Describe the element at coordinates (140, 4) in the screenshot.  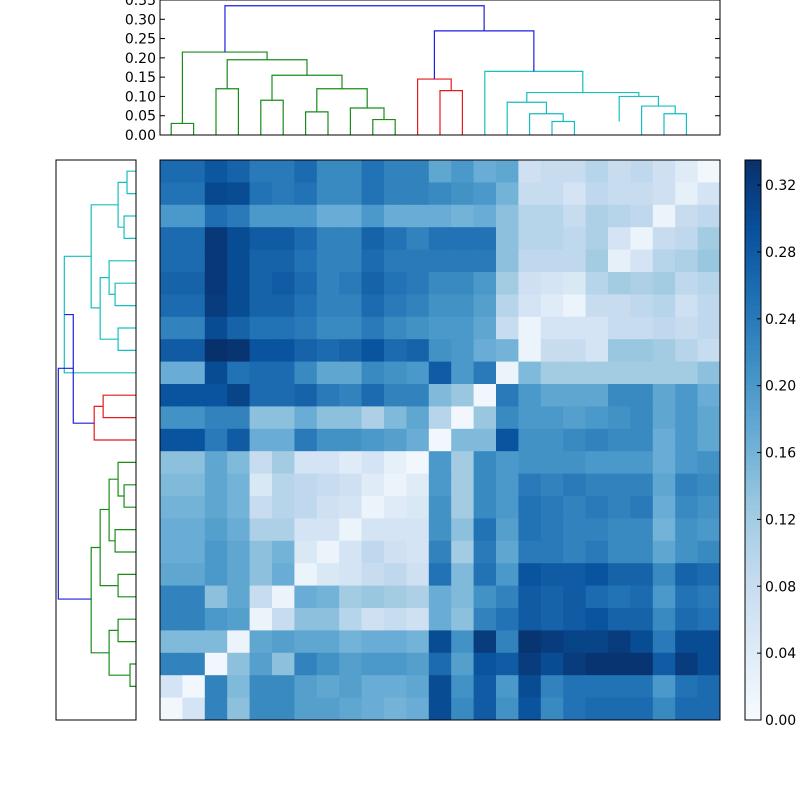
I see `top-axis-tick-label: 0.35` at that location.